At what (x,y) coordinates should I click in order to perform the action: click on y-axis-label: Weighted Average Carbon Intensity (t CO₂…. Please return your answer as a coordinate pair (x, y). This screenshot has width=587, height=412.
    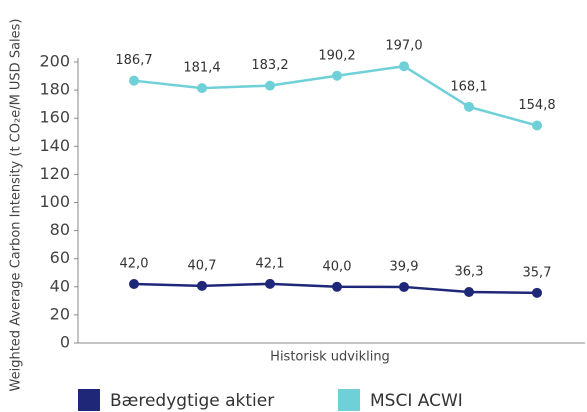
    Looking at the image, I should click on (16, 204).